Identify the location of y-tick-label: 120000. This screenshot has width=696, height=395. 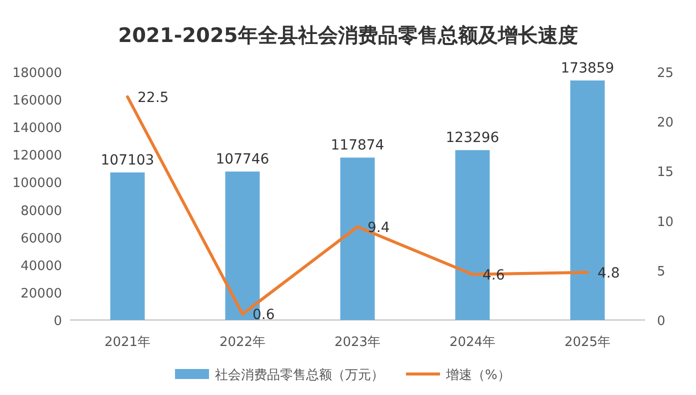
(37, 156).